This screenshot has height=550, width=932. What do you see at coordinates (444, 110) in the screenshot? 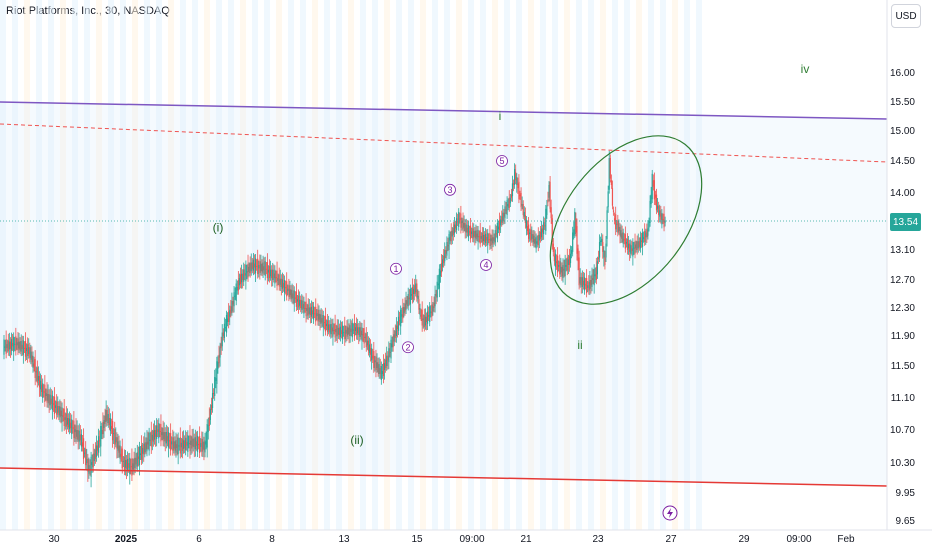
I see `upper-channel-line` at bounding box center [444, 110].